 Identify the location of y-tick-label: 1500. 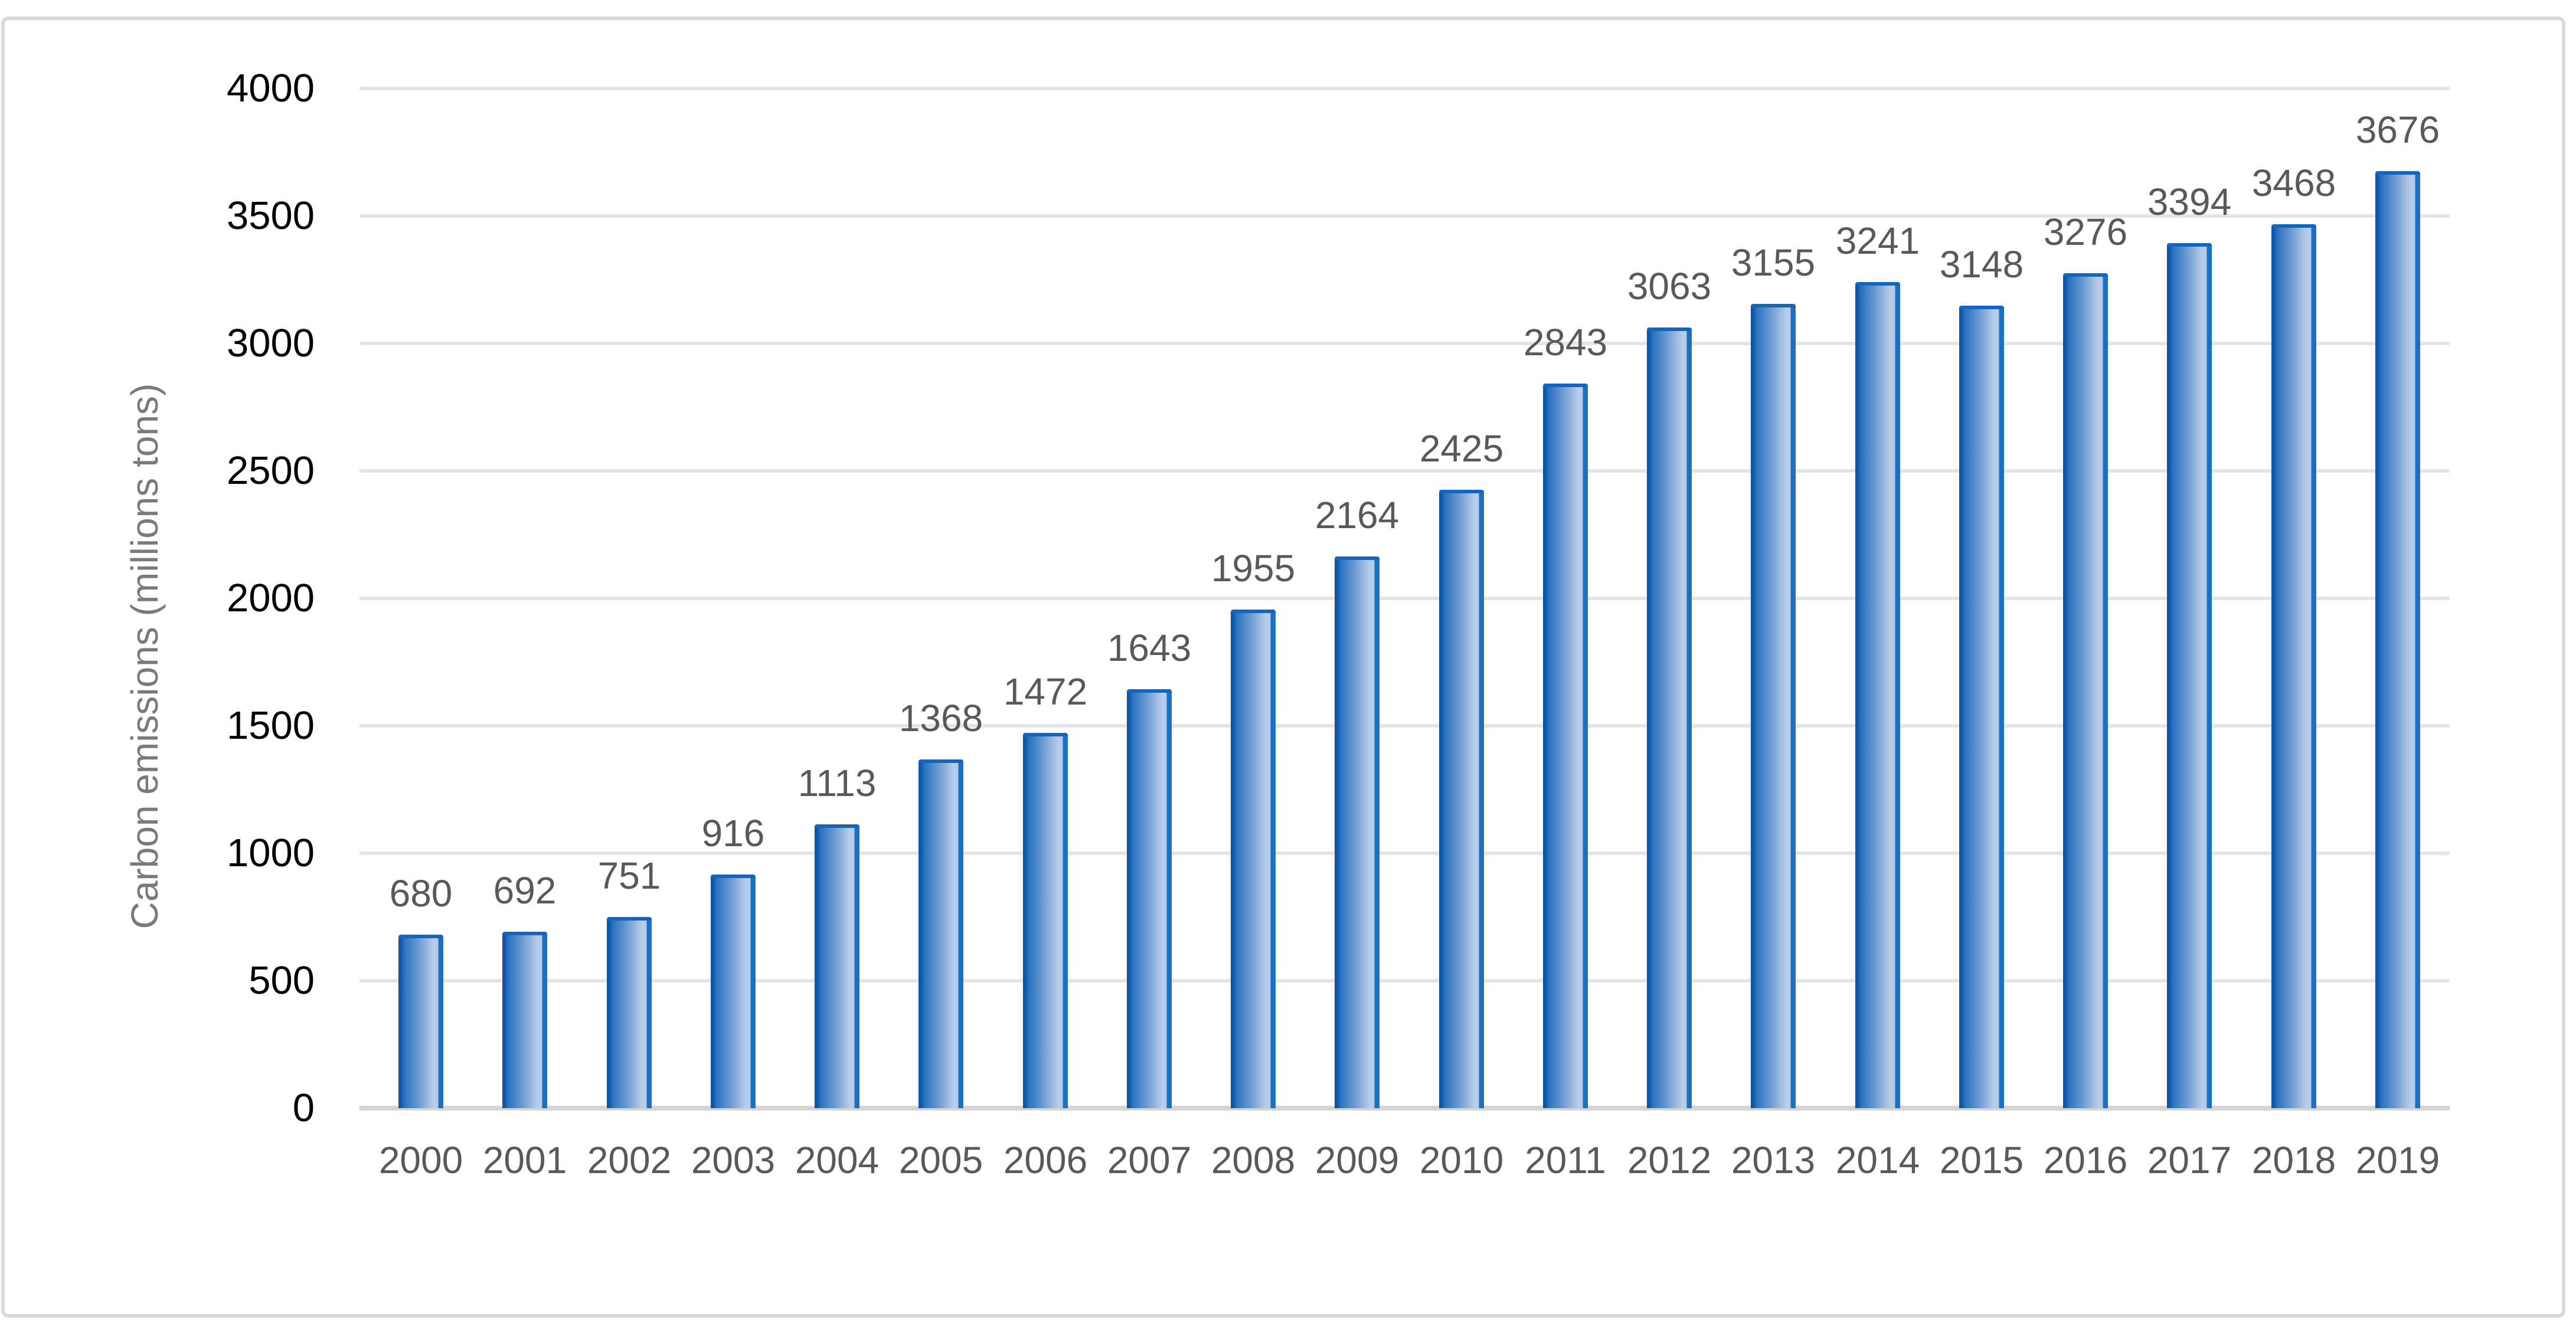
(270, 725).